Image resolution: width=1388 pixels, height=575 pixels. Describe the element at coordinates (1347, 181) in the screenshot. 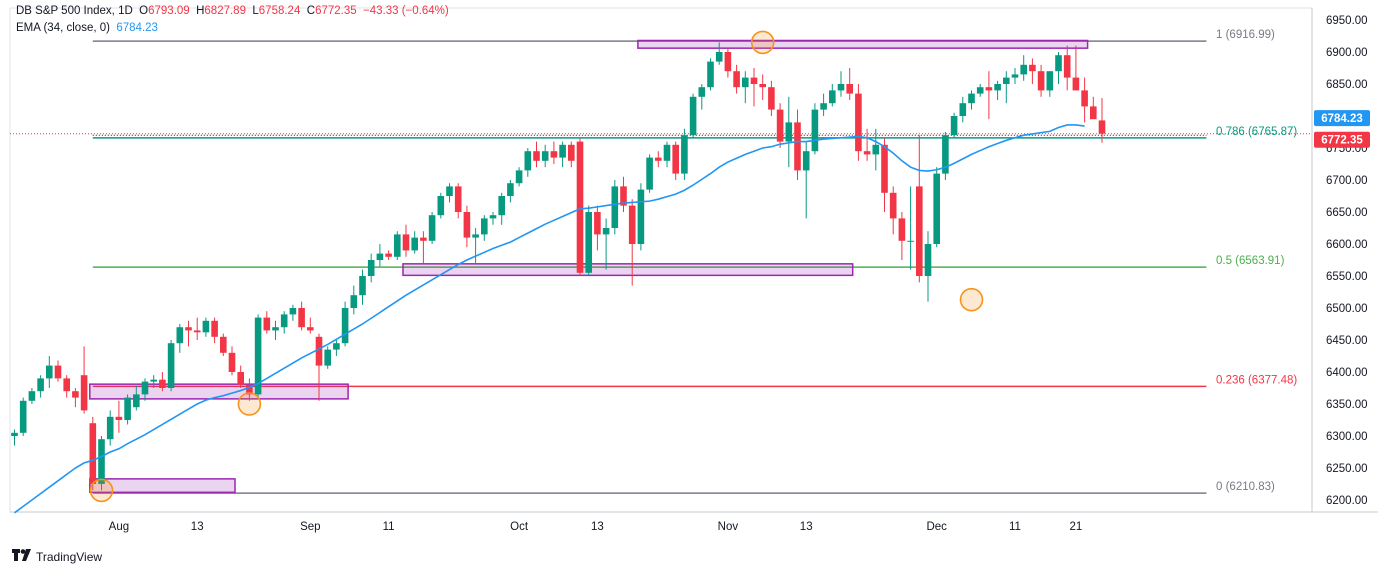

I see `y-tick-label: 6700.00` at that location.